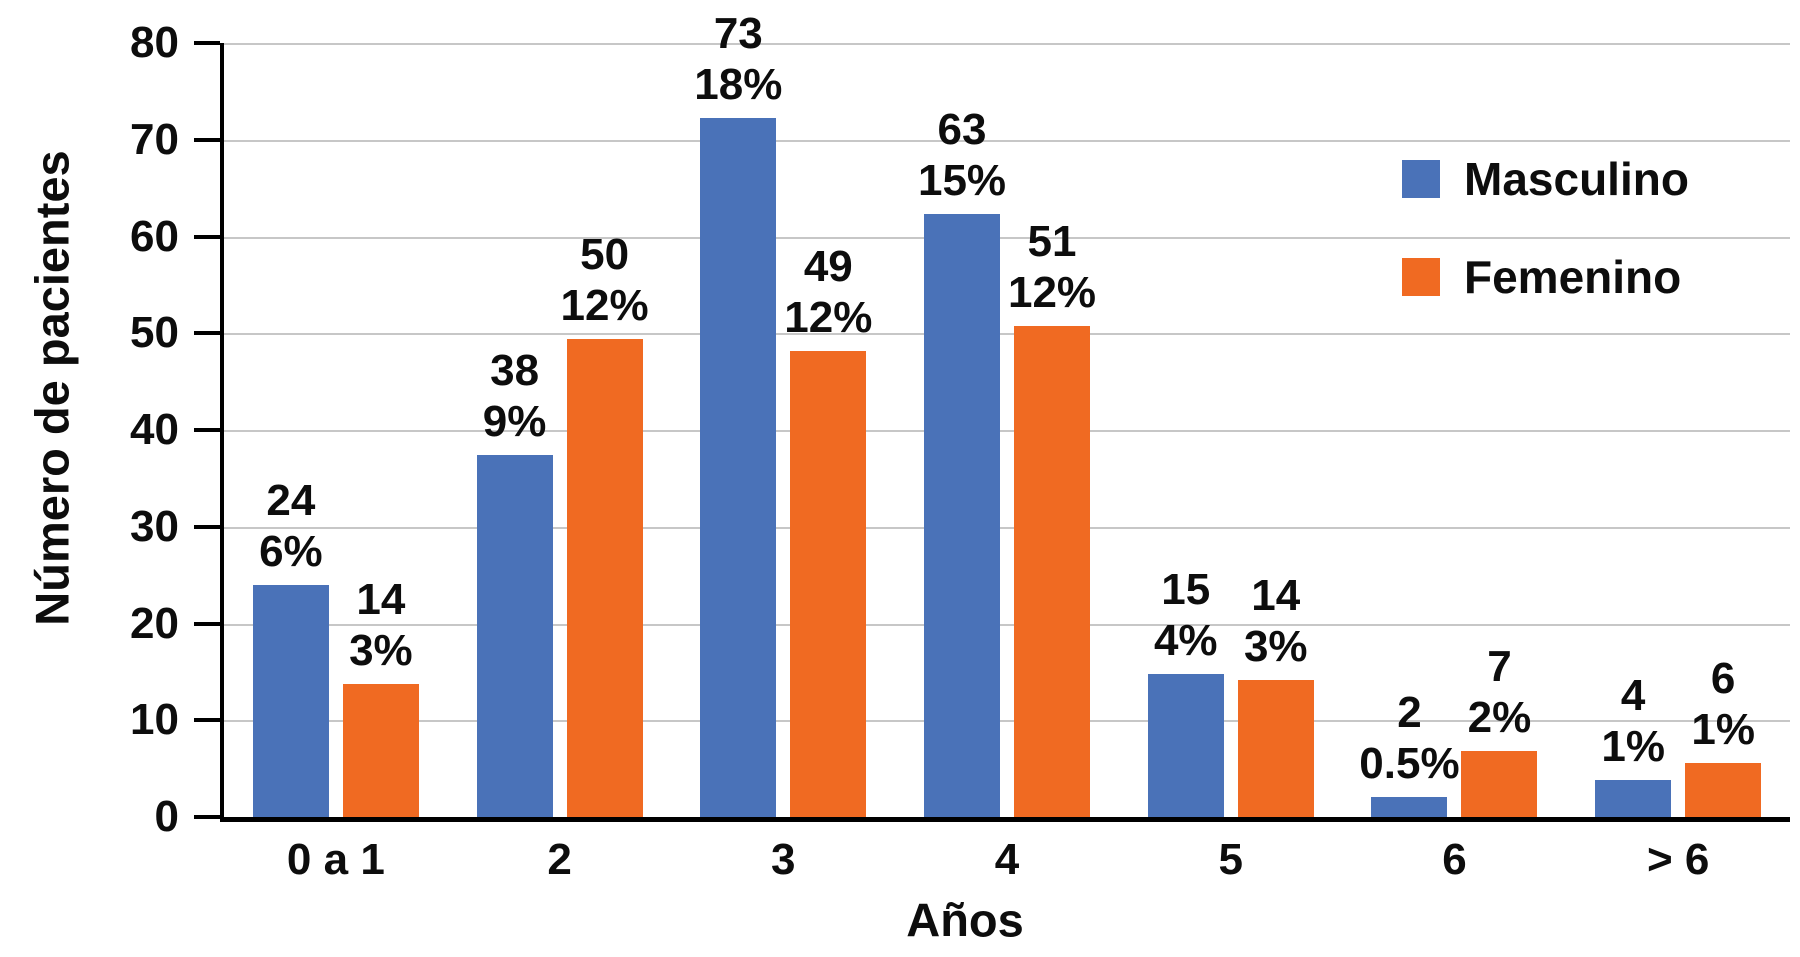 The image size is (1800, 957). What do you see at coordinates (335, 859) in the screenshot?
I see `x-category-label: 0 a 1` at bounding box center [335, 859].